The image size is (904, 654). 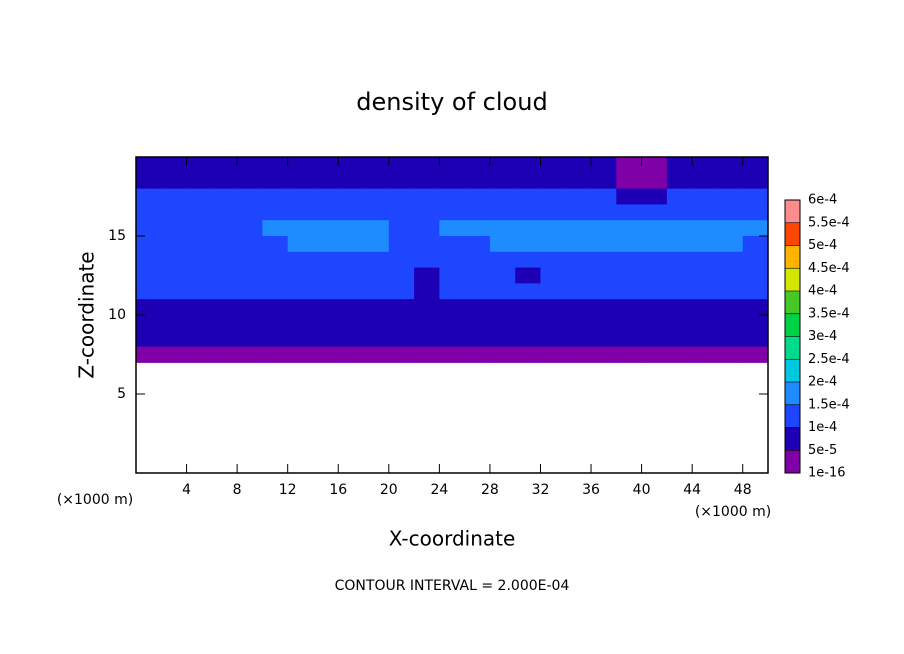 I want to click on colorbar-label: 4.5e-4, so click(x=829, y=268).